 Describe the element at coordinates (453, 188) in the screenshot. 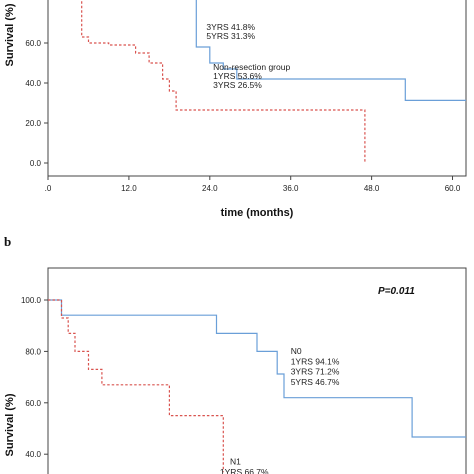

I see `x-tick-label: 60.0` at that location.